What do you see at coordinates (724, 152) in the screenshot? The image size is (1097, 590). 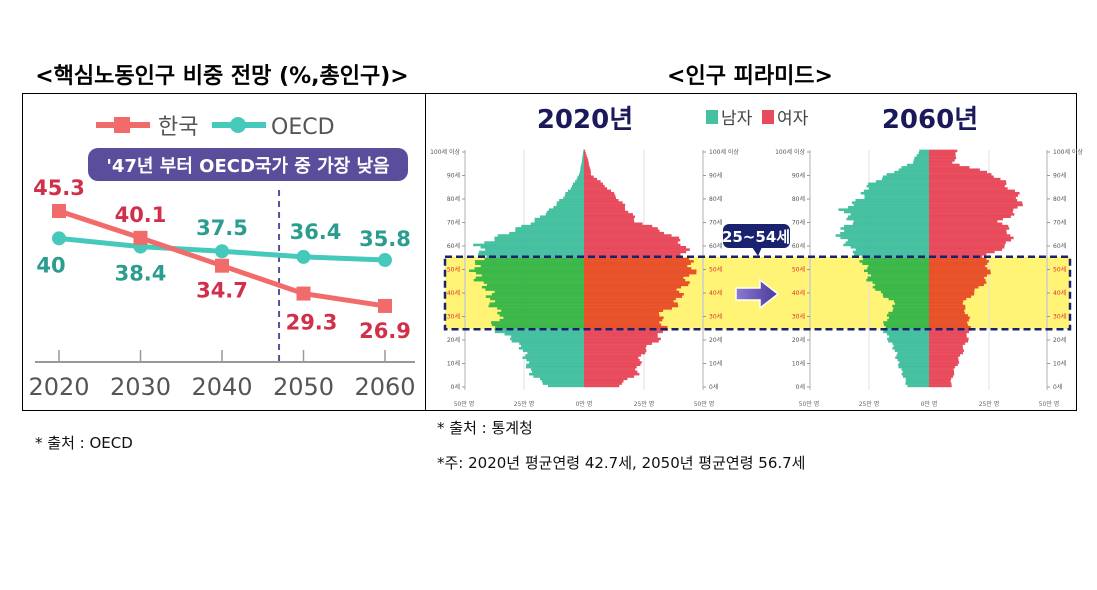 I see `age-tick-label: 100세 이상` at bounding box center [724, 152].